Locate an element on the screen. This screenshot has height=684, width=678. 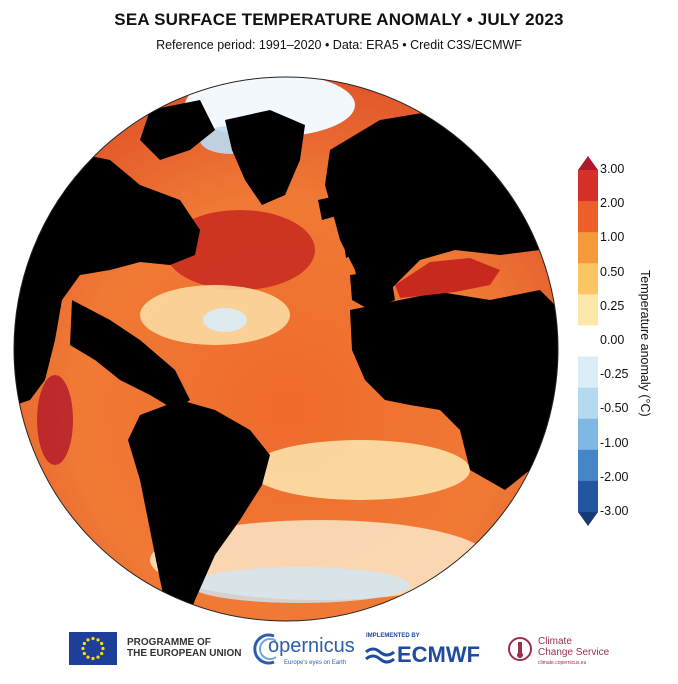
ecmwf-logo-icon is located at coordinates (380, 655).